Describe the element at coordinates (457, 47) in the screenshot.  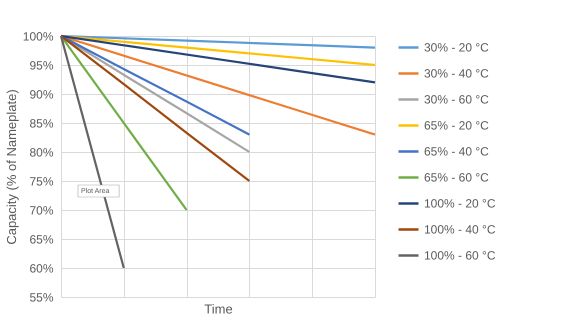
I see `legend-label: 30% - 20 °C` at that location.